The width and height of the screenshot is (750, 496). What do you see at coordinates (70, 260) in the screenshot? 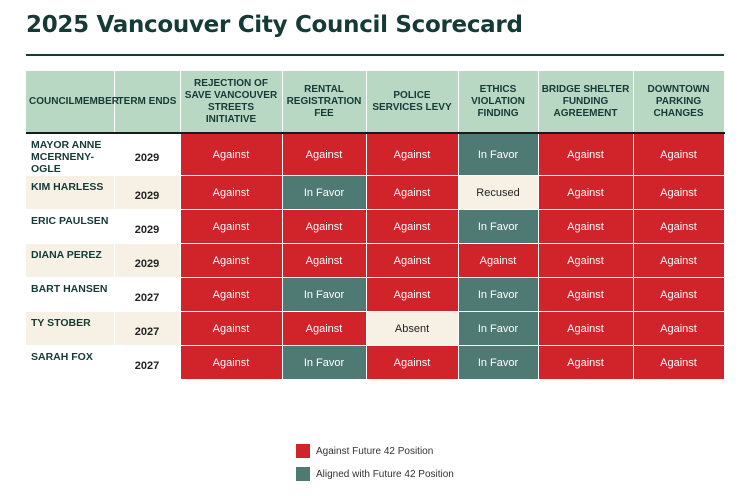
I see `councilmember-name: Diana Perez` at bounding box center [70, 260].